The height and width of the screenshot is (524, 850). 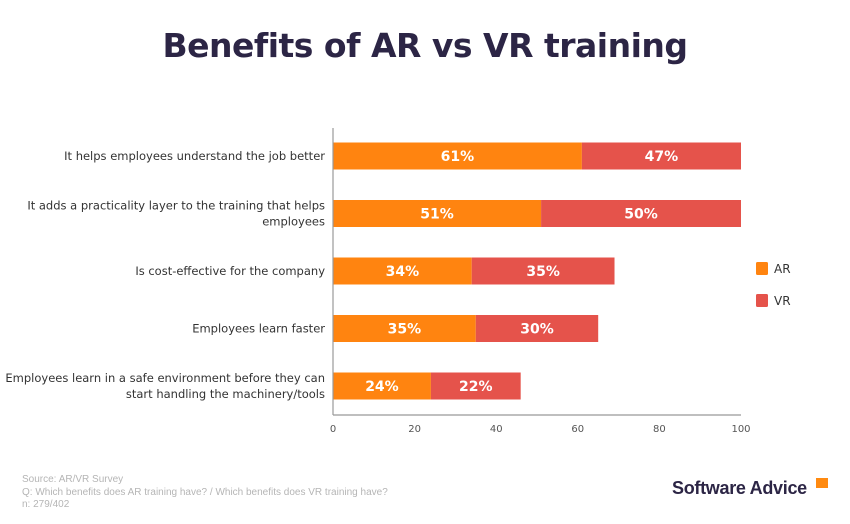 I want to click on data-label: 50%, so click(x=641, y=215).